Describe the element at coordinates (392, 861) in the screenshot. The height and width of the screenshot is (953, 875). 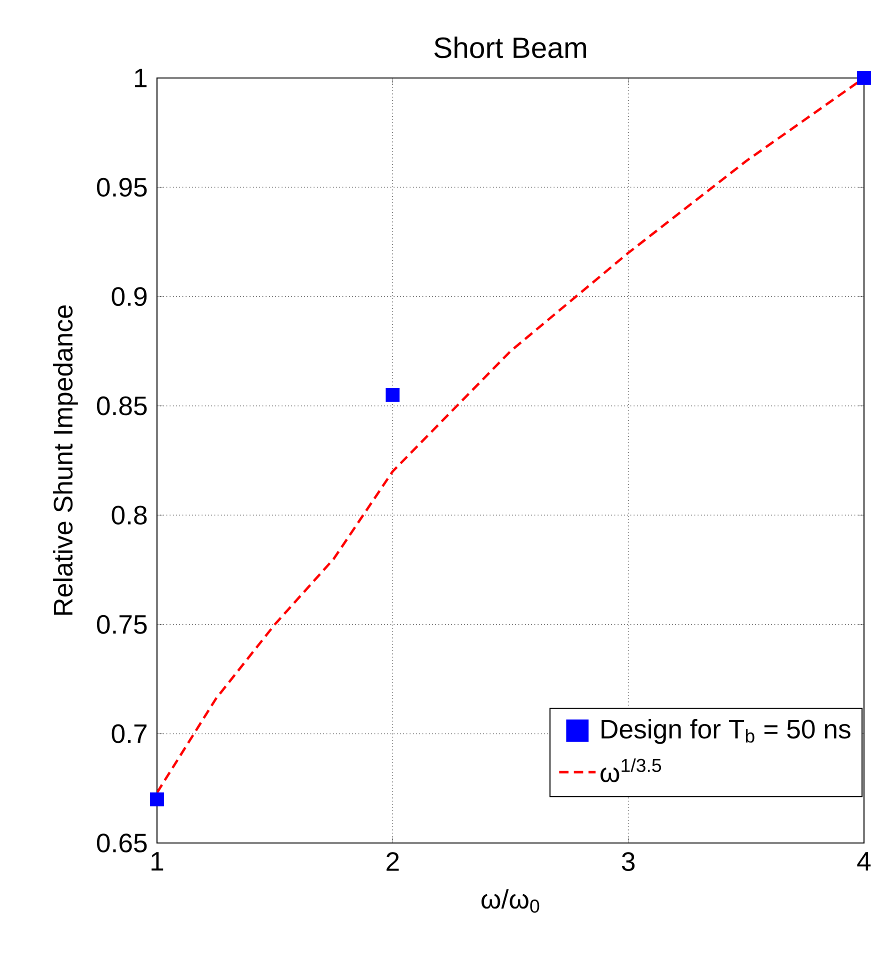
I see `x-tick-label: 2` at that location.